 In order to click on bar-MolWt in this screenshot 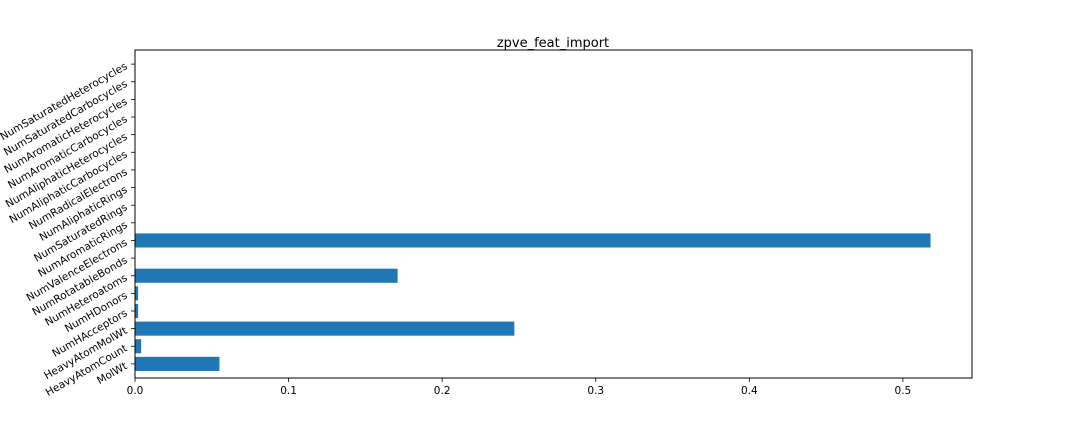, I will do `click(177, 363)`.